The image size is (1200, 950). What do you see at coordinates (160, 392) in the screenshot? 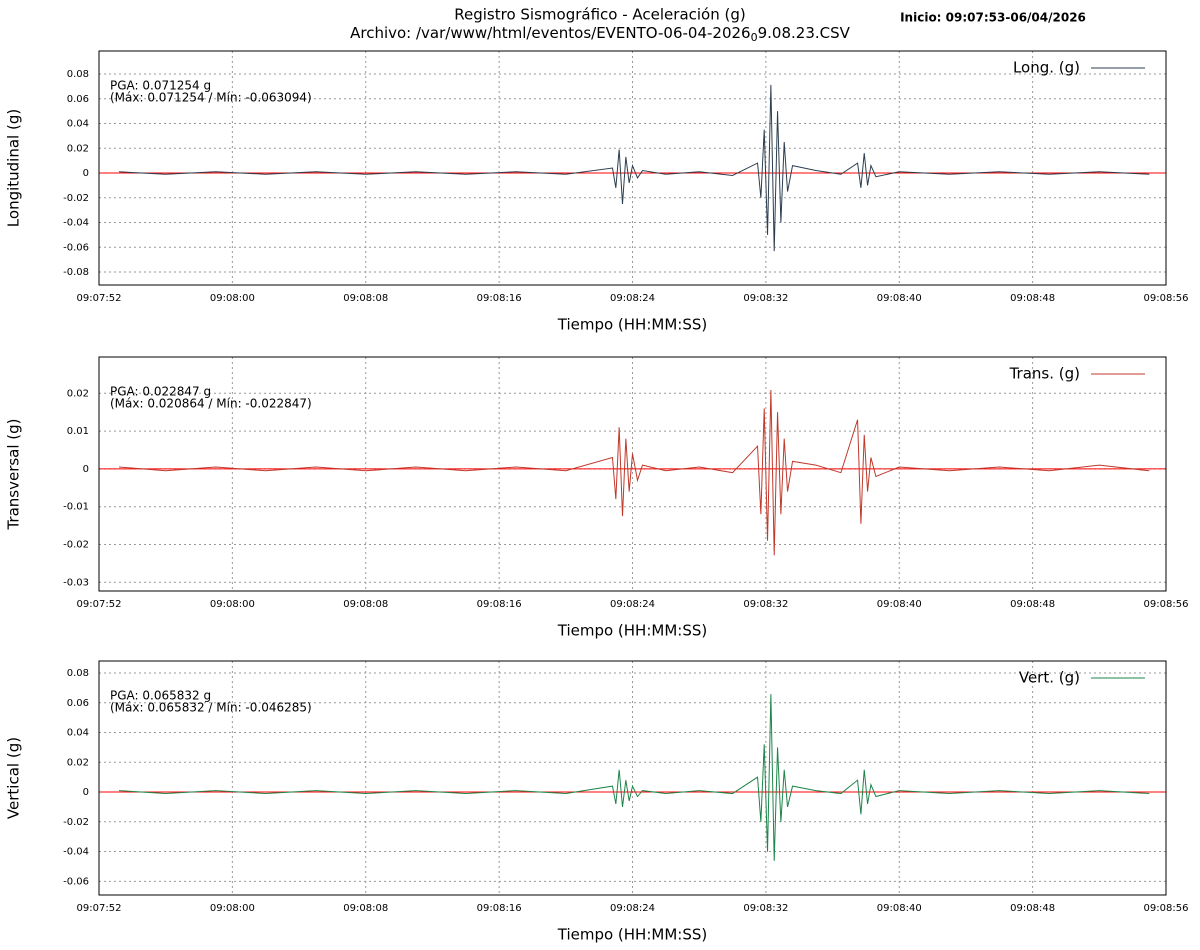
I see `annotation: PGA: 0.022847 g` at bounding box center [160, 392].